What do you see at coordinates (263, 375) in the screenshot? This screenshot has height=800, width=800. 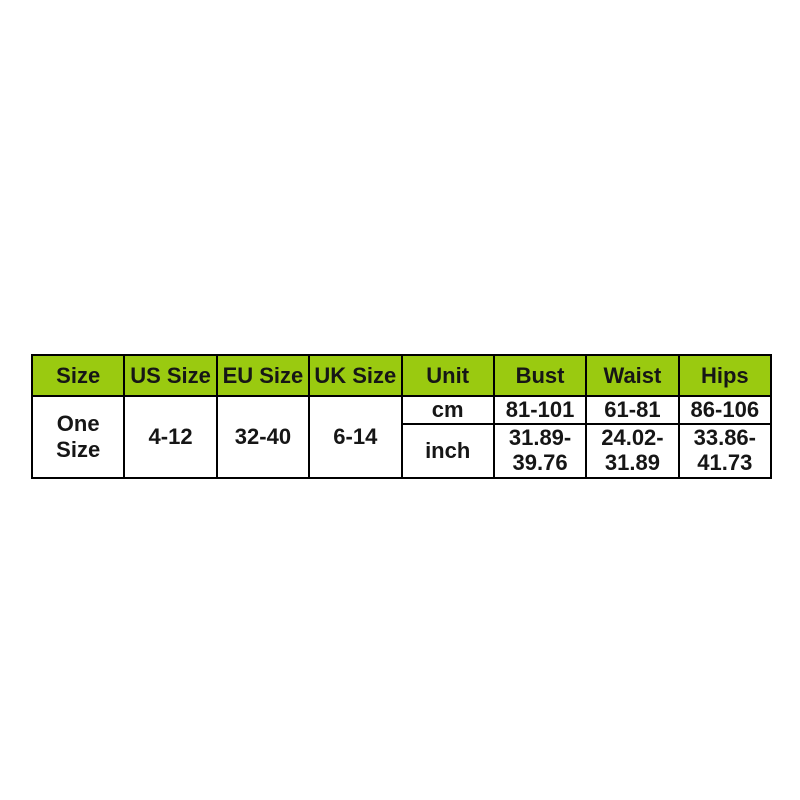 I see `header-eu-size: EU Size` at bounding box center [263, 375].